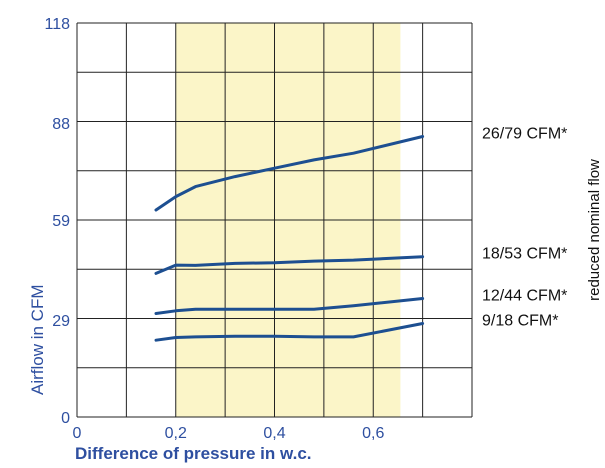  What do you see at coordinates (61, 321) in the screenshot?
I see `y-tick-label: 29` at bounding box center [61, 321].